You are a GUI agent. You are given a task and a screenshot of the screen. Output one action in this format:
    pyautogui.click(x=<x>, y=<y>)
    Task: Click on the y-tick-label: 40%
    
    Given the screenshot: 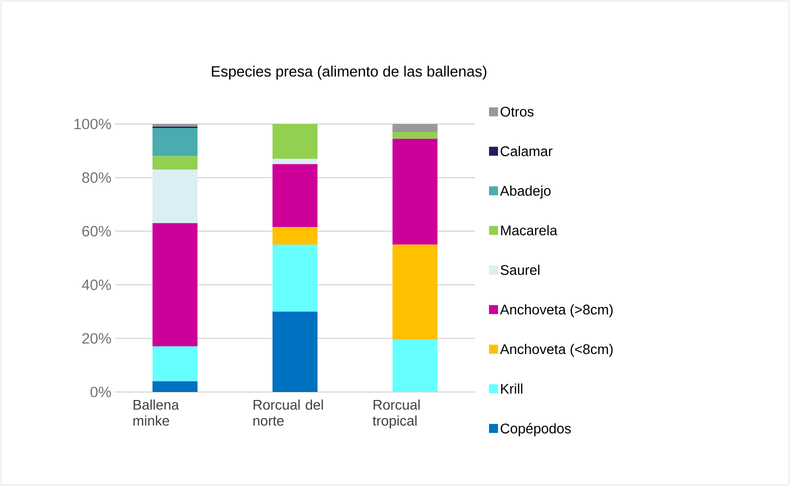 What is the action you would take?
    pyautogui.click(x=96, y=284)
    